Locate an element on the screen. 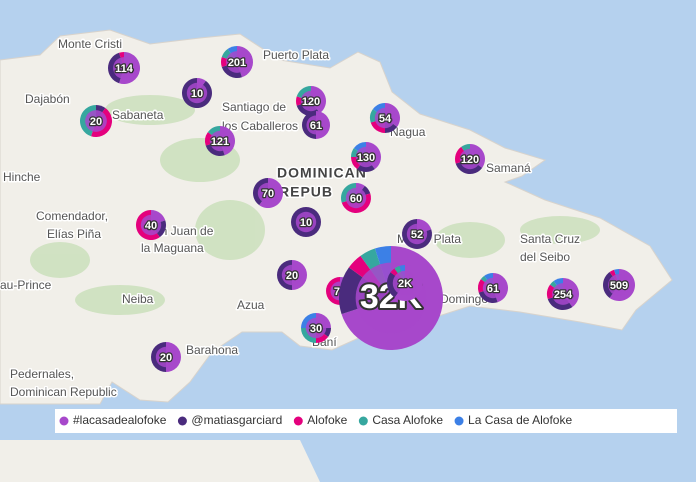 The image size is (696, 482). place-label: Nagua is located at coordinates (408, 132).